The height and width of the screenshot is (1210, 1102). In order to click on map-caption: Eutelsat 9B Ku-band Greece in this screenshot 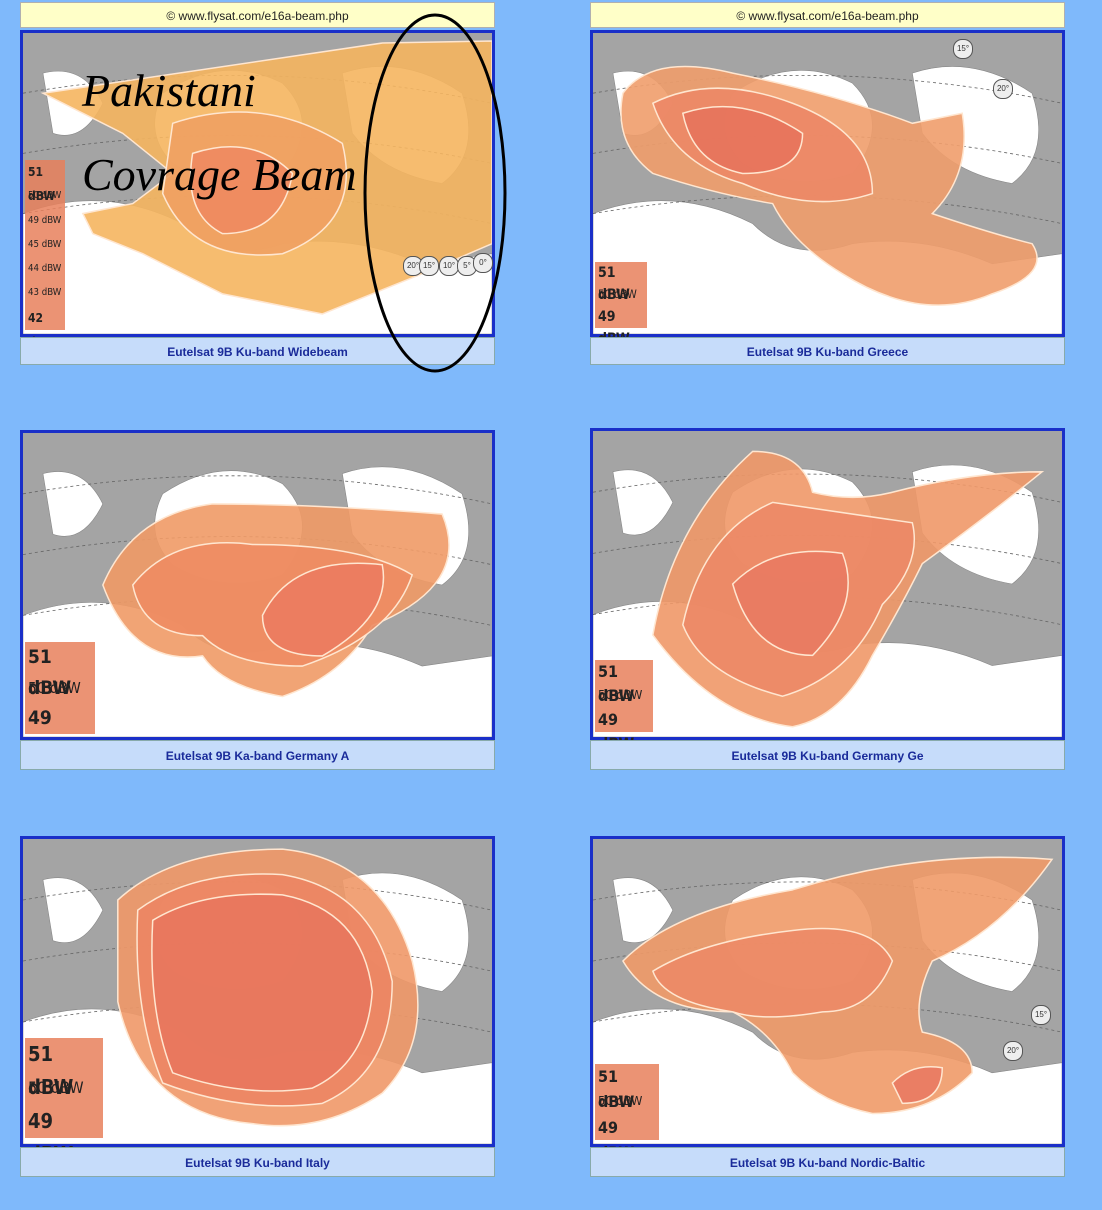, I will do `click(827, 351)`.